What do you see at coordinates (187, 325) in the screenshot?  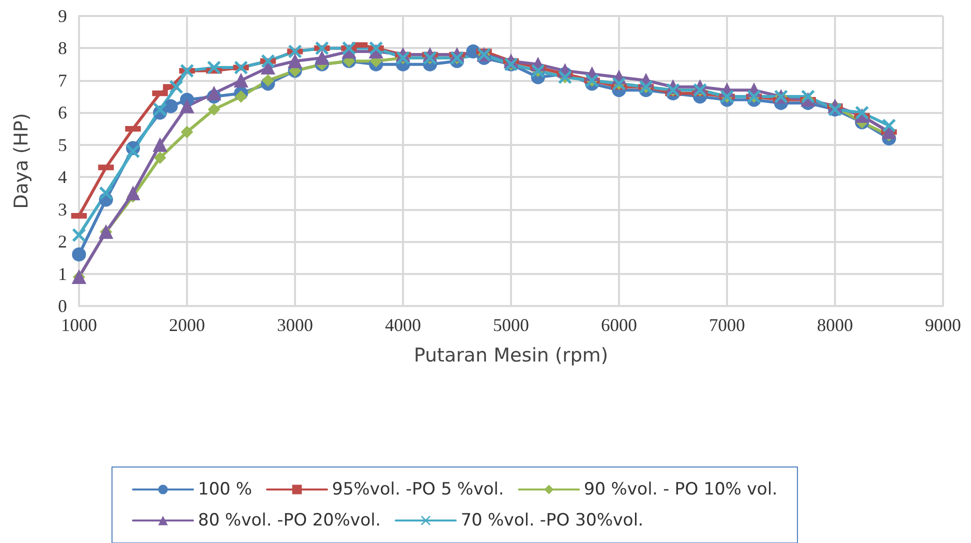 I see `x-tick-label: 2000` at bounding box center [187, 325].